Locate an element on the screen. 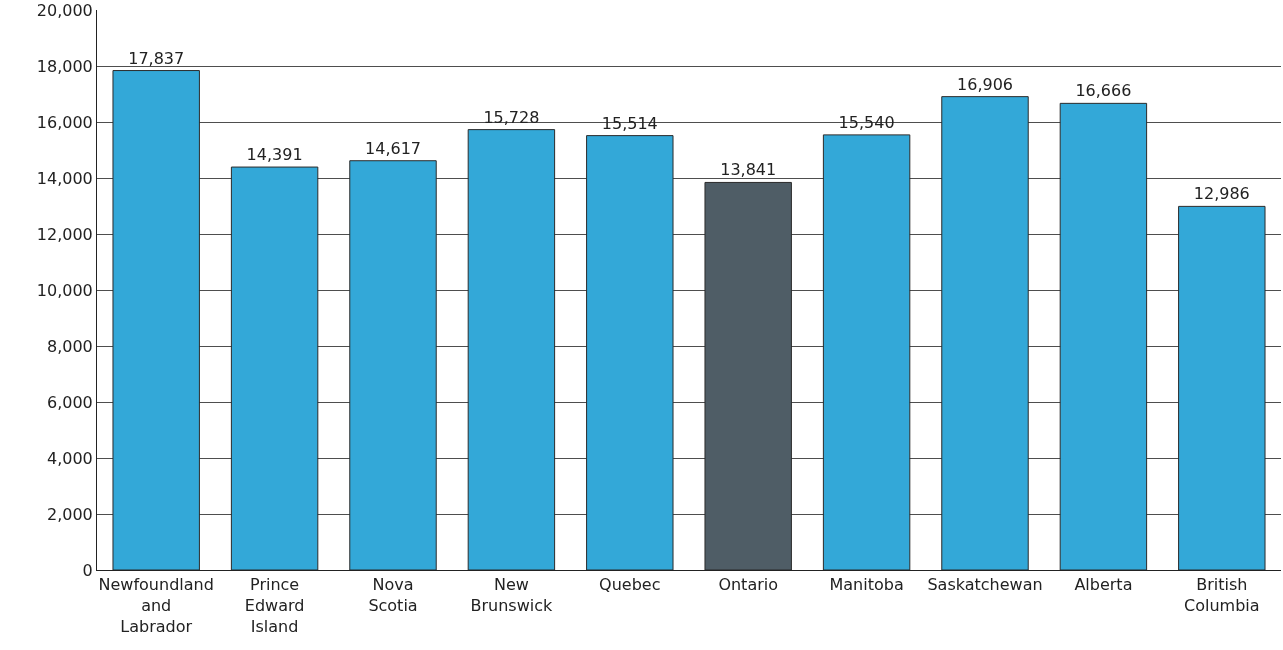  y-tick-label: 4,000 is located at coordinates (69, 458).